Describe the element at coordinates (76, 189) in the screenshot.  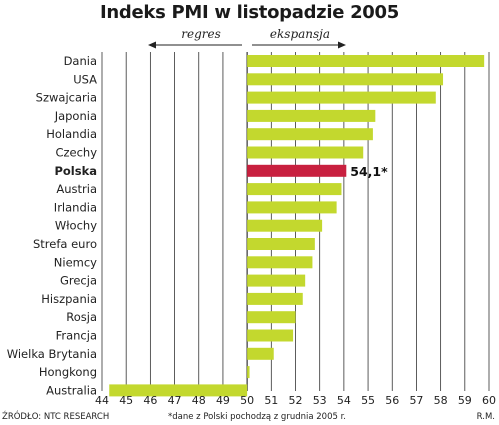
I see `category-label-austria: Austria` at that location.